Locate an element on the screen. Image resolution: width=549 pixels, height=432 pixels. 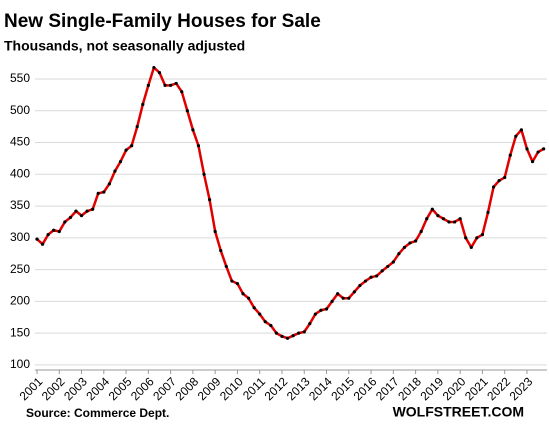
x-tick-label: 2004 is located at coordinates (97, 388).